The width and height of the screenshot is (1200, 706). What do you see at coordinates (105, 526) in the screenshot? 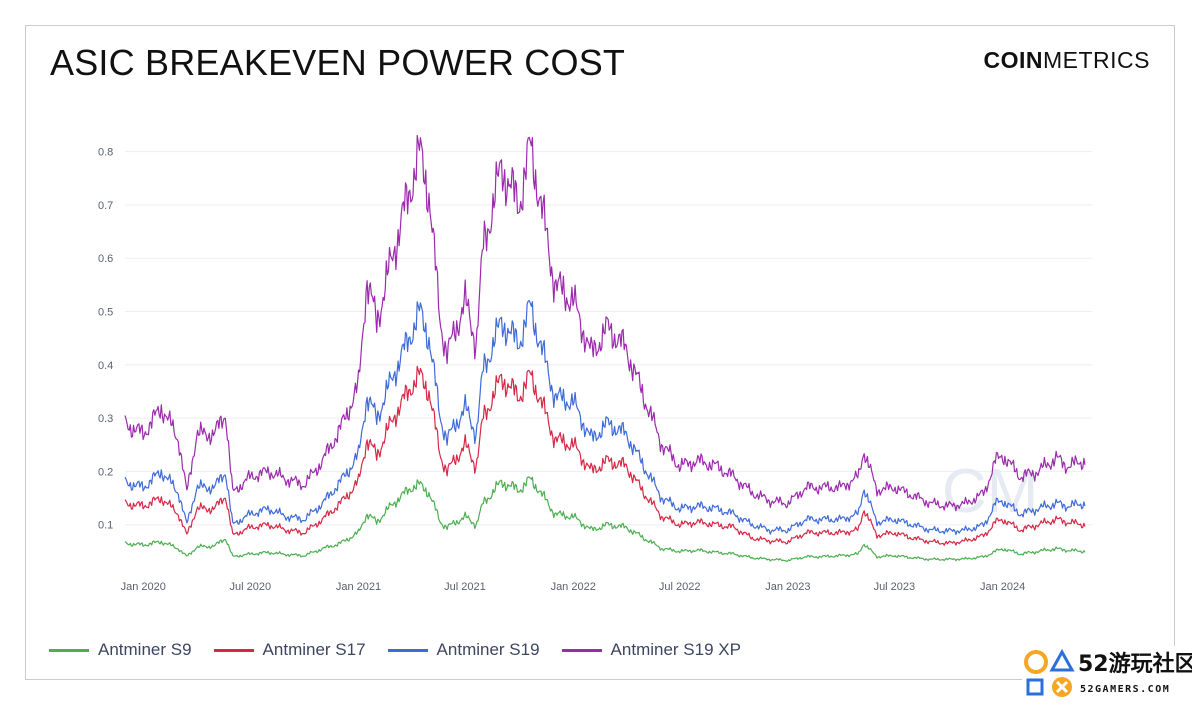
I see `y-tick-label: 0.1` at bounding box center [105, 526].